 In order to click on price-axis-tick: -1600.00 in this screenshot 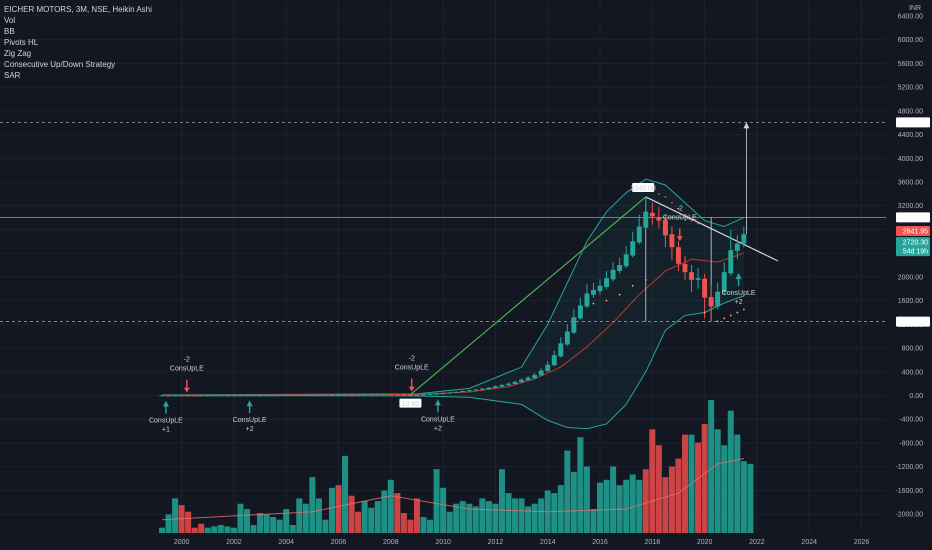, I will do `click(909, 491)`.